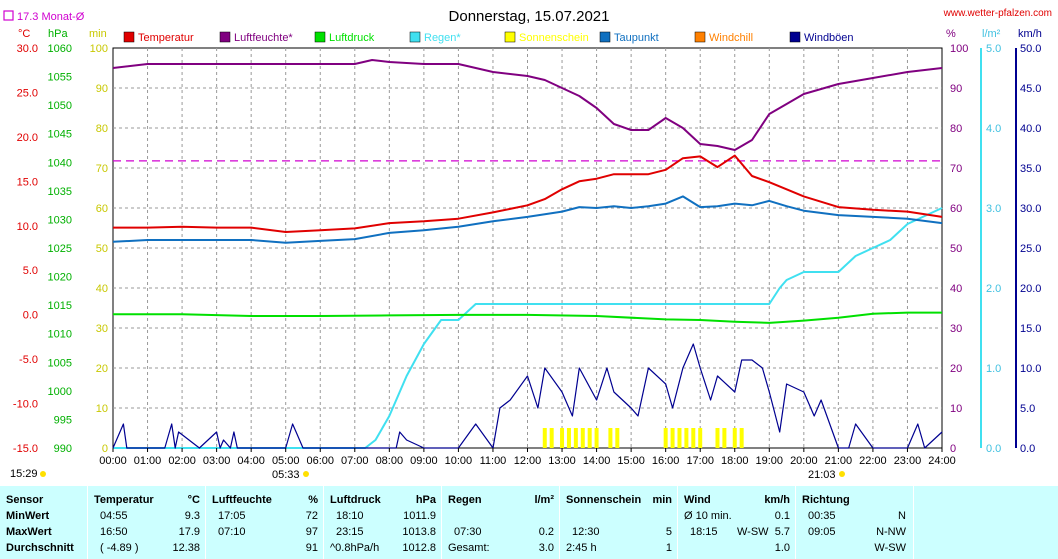 The image size is (1058, 559). Describe the element at coordinates (527, 317) in the screenshot. I see `series-line-luftdruck` at that location.